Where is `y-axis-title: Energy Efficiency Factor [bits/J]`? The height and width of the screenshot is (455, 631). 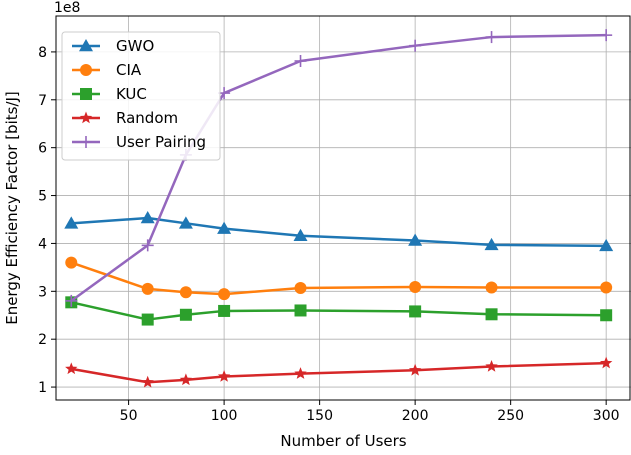 y-axis-title: Energy Efficiency Factor [bits/J] is located at coordinates (12, 208).